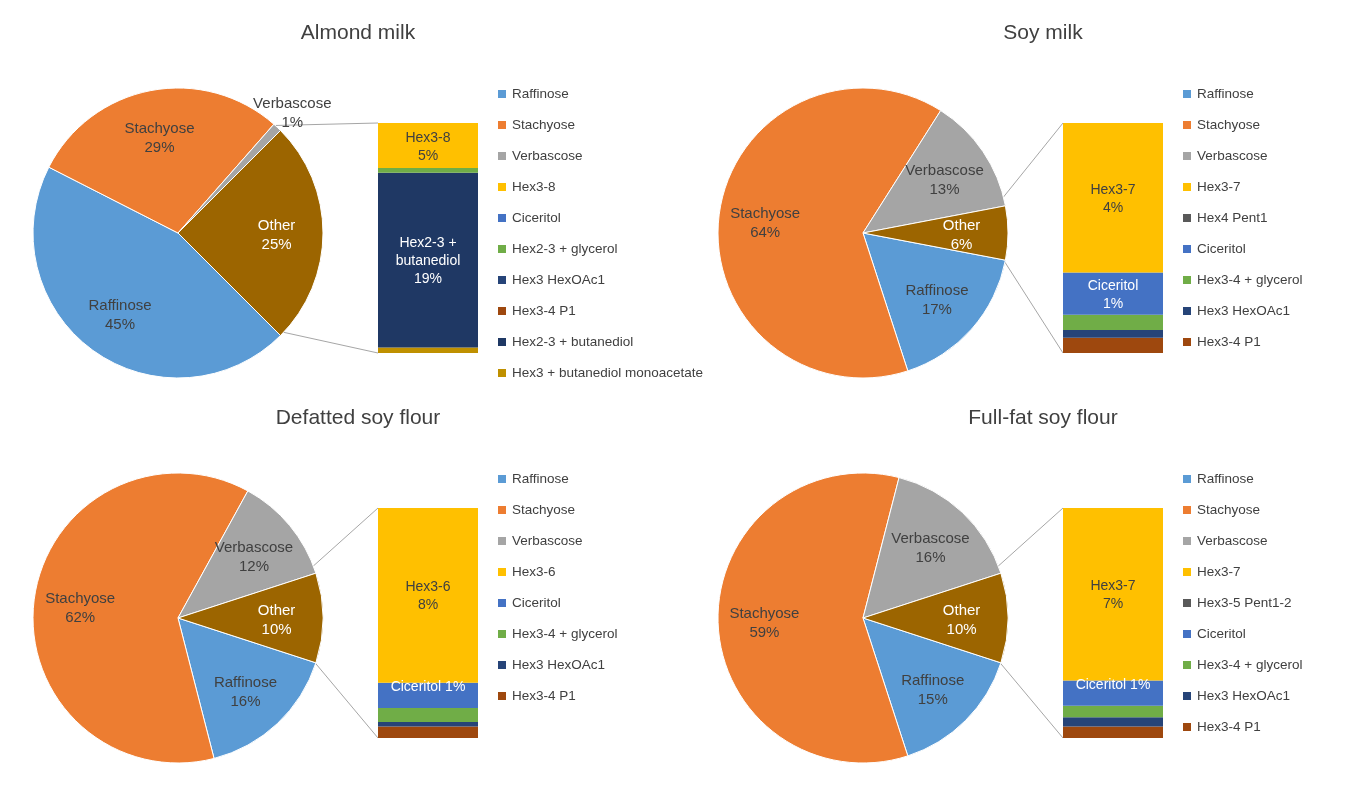 This screenshot has width=1365, height=786. I want to click on data-label: 13%, so click(944, 188).